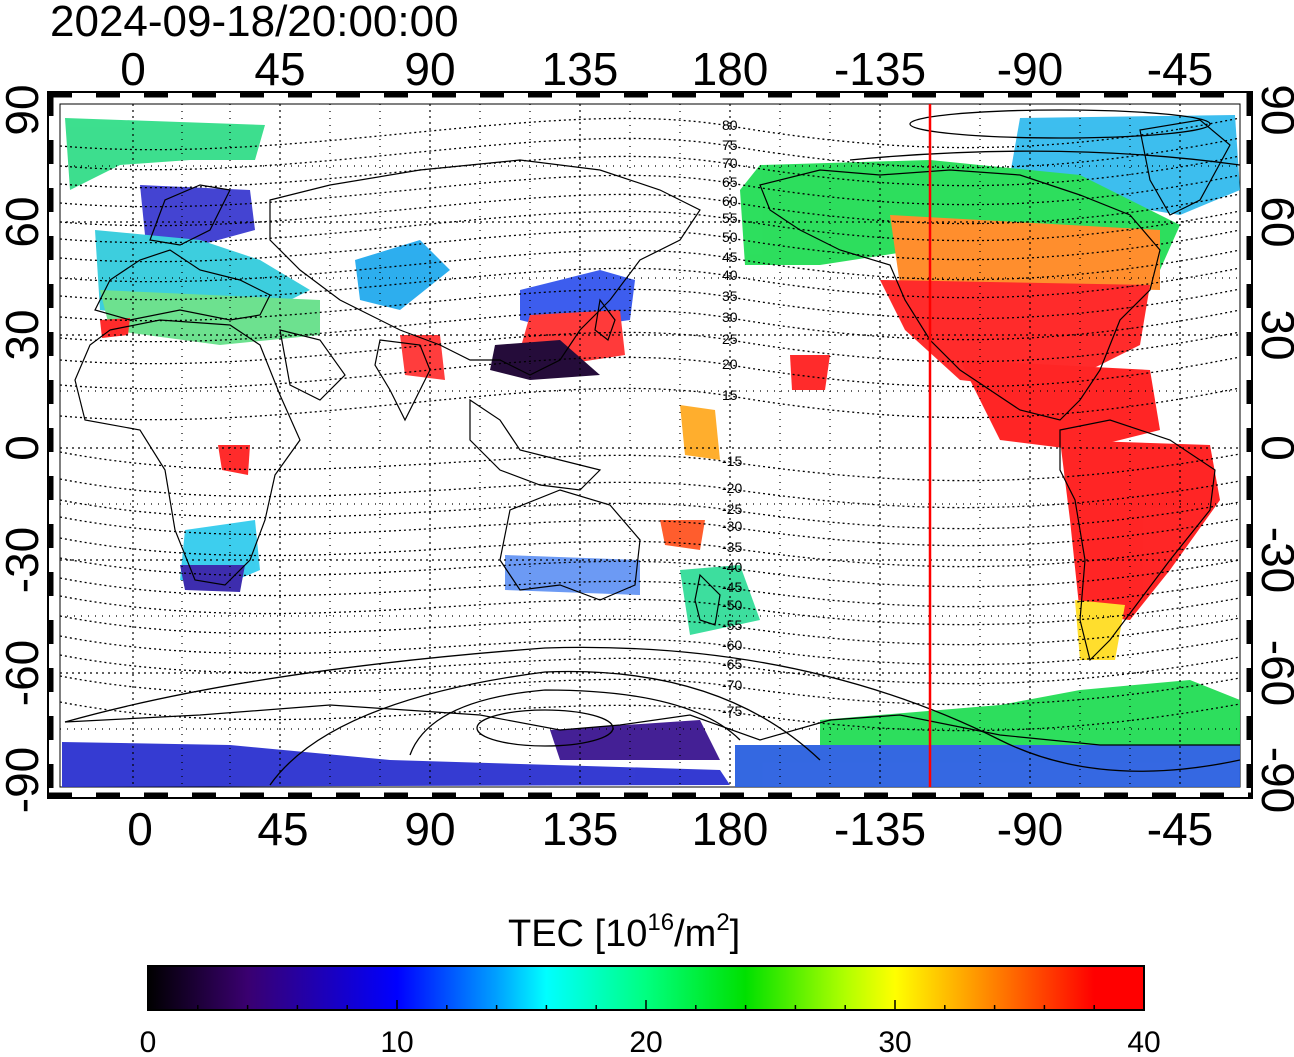 The height and width of the screenshot is (1057, 1294). What do you see at coordinates (670, 829) in the screenshot?
I see `bottom-longitude-labels: 0 45 90 135 180 -135 -90 -45` at bounding box center [670, 829].